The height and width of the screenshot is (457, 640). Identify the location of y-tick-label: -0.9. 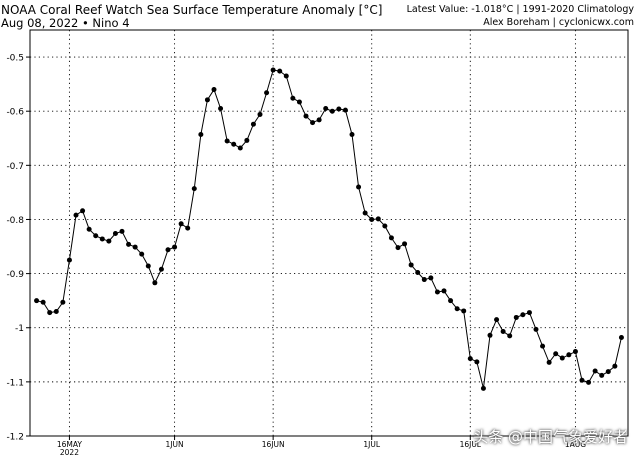
(15, 275).